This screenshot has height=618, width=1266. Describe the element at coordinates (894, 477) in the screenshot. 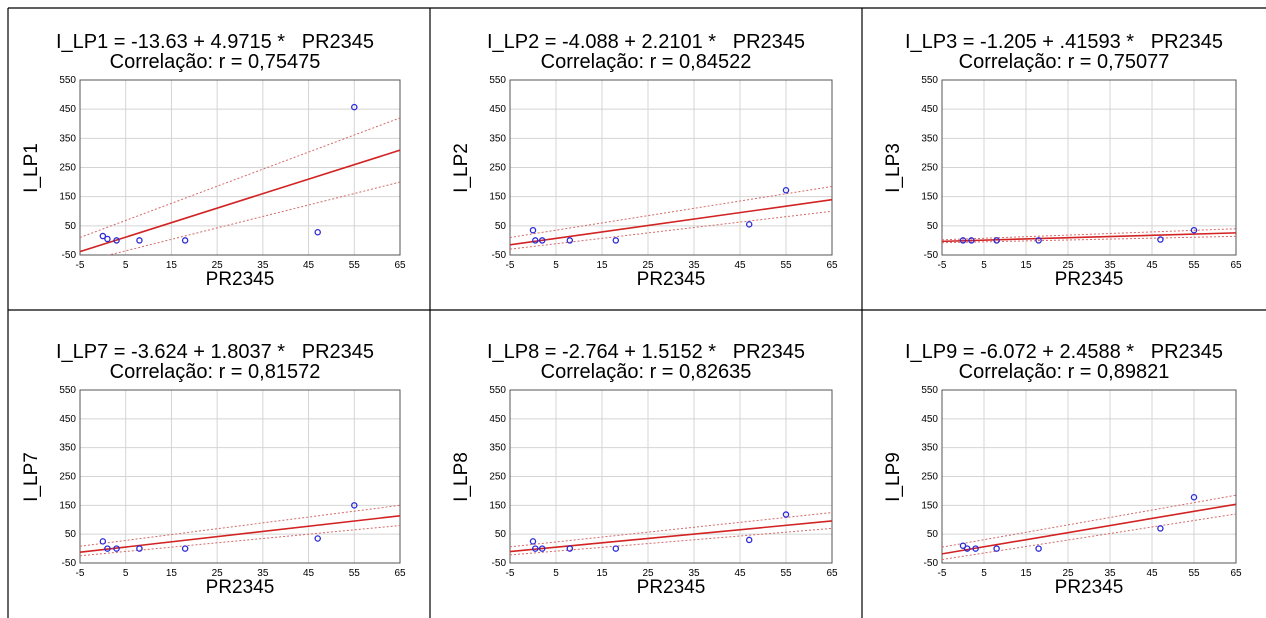

I see `y-axis-label: I_LP9` at that location.